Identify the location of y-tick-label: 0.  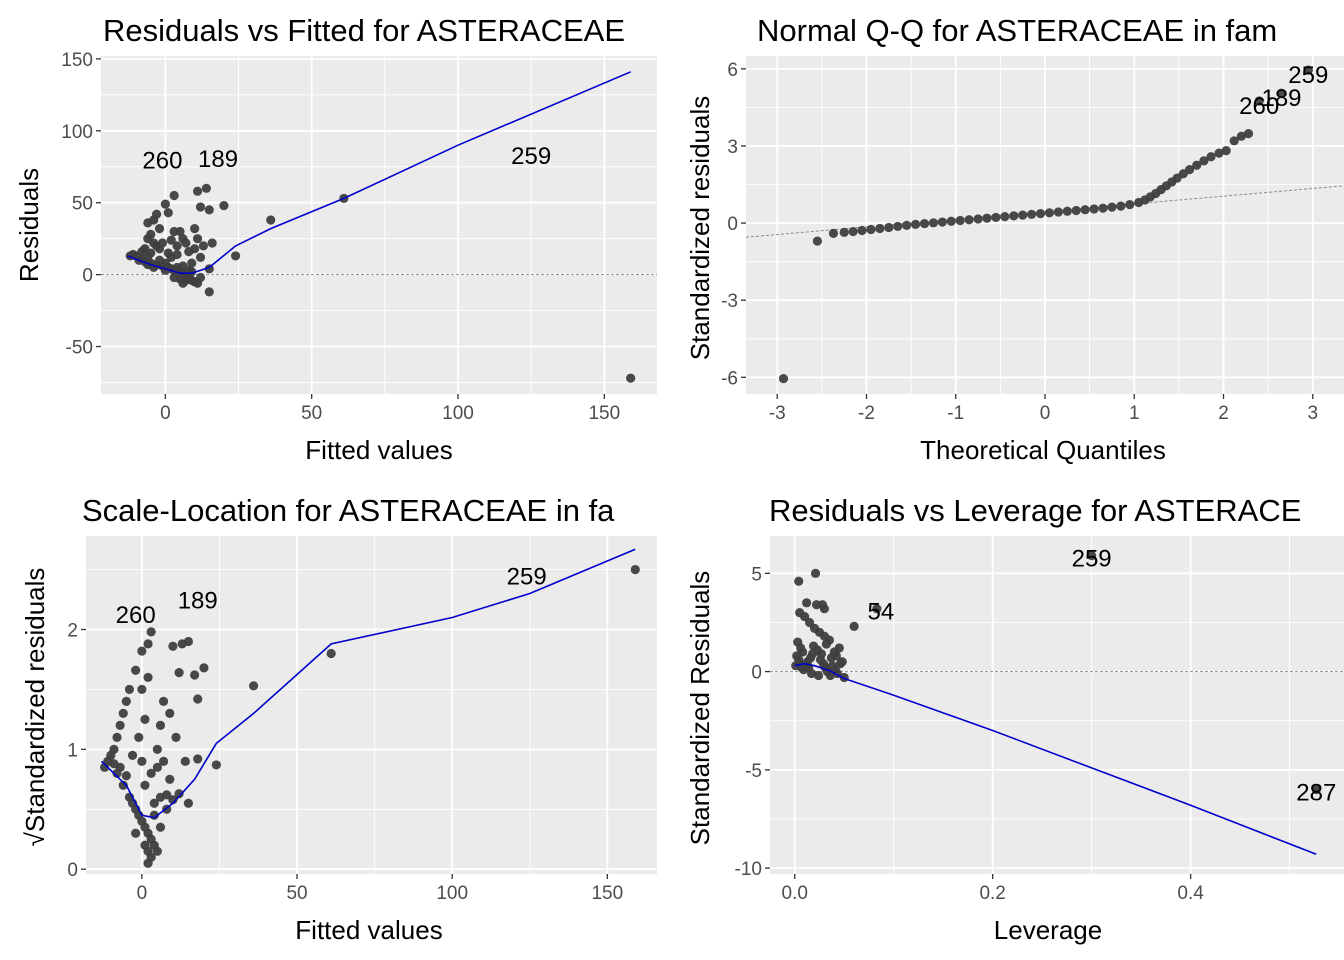
(72, 870).